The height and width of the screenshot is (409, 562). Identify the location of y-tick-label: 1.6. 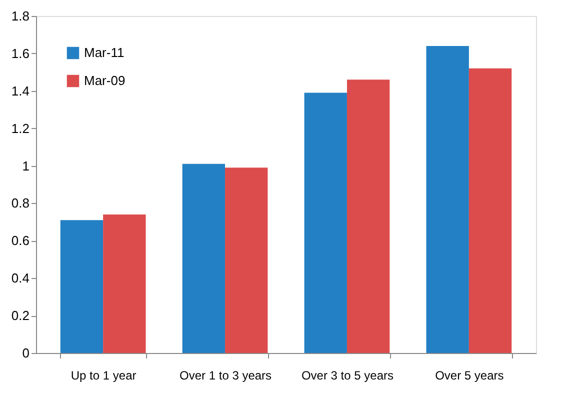
(20, 53).